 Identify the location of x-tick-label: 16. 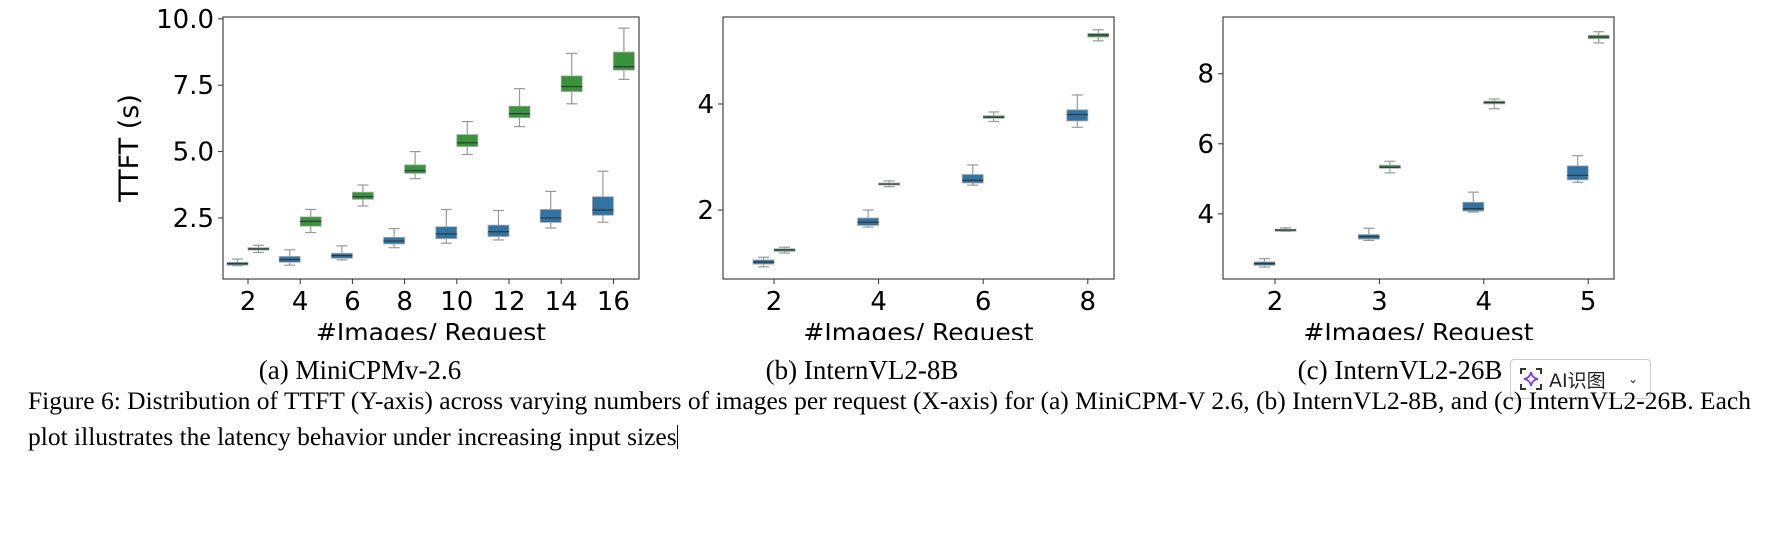
(613, 302).